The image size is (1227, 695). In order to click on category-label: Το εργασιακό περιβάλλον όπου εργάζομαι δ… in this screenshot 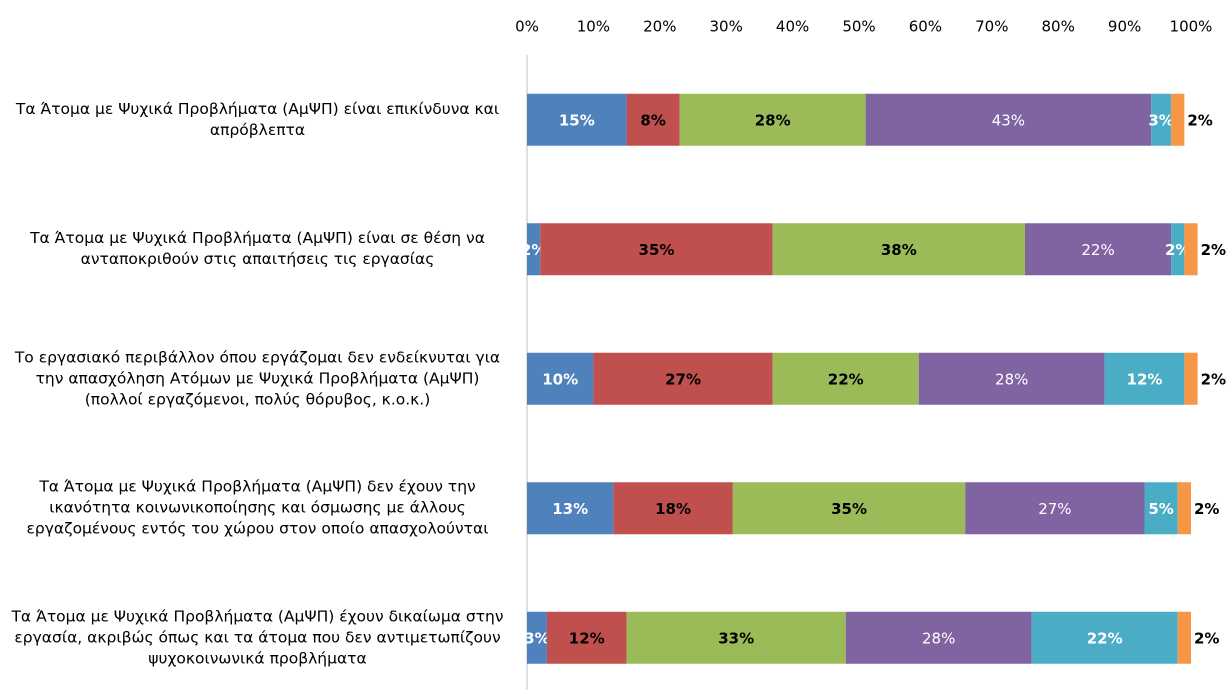, I will do `click(257, 378)`.